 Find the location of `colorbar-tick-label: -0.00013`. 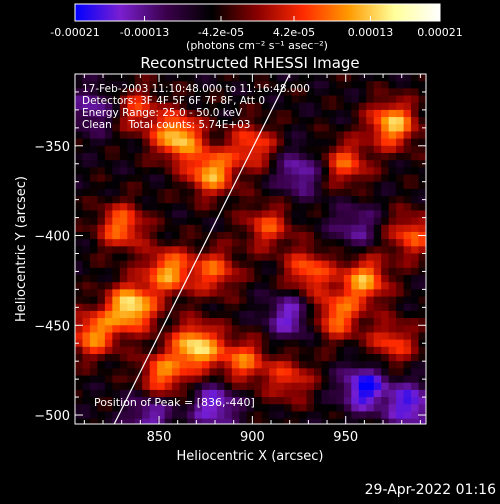

colorbar-tick-label: -0.00013 is located at coordinates (144, 32).